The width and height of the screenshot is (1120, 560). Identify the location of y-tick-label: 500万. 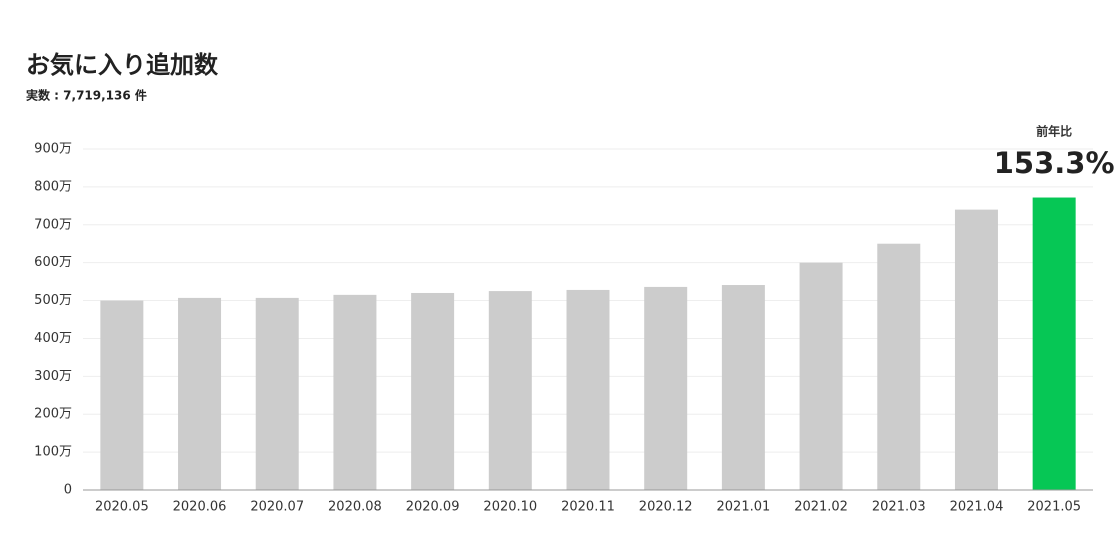
(53, 300).